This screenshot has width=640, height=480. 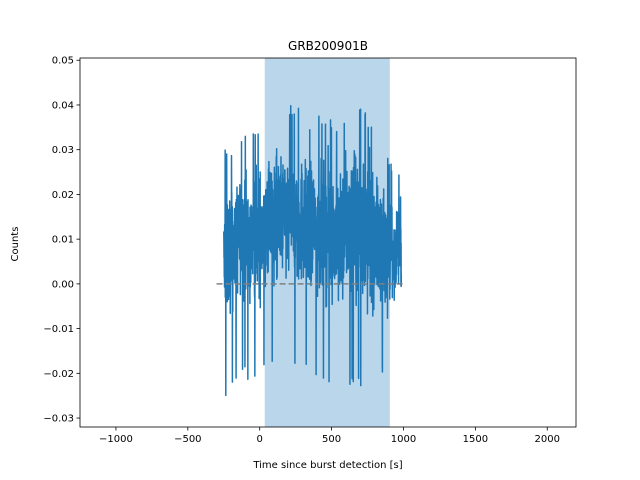 I want to click on y-tick-label: 0.01, so click(x=63, y=240).